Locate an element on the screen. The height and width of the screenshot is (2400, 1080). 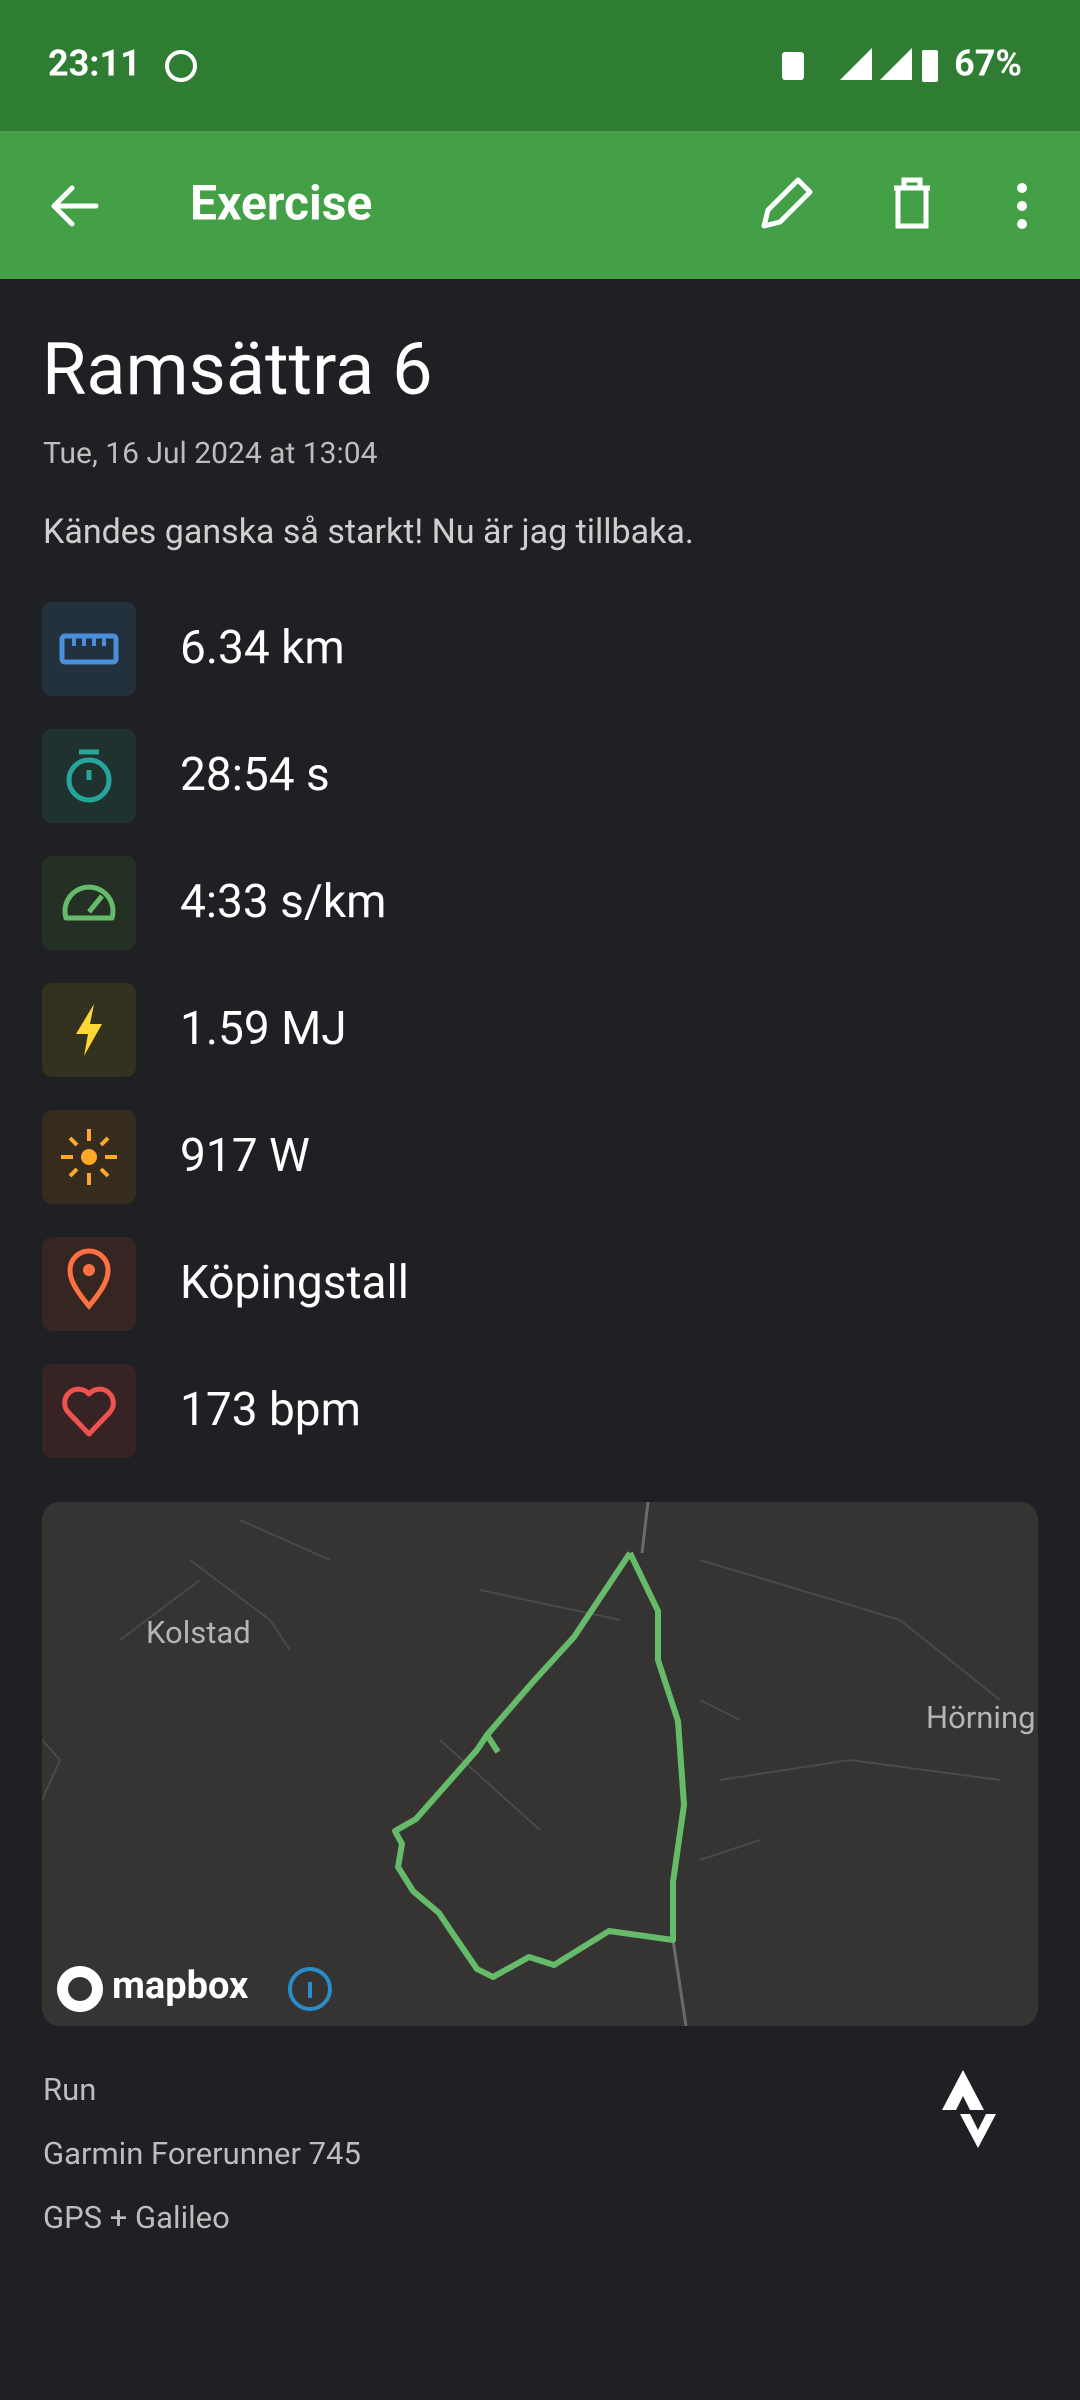
stat-row: Köpingstall is located at coordinates (225, 1284).